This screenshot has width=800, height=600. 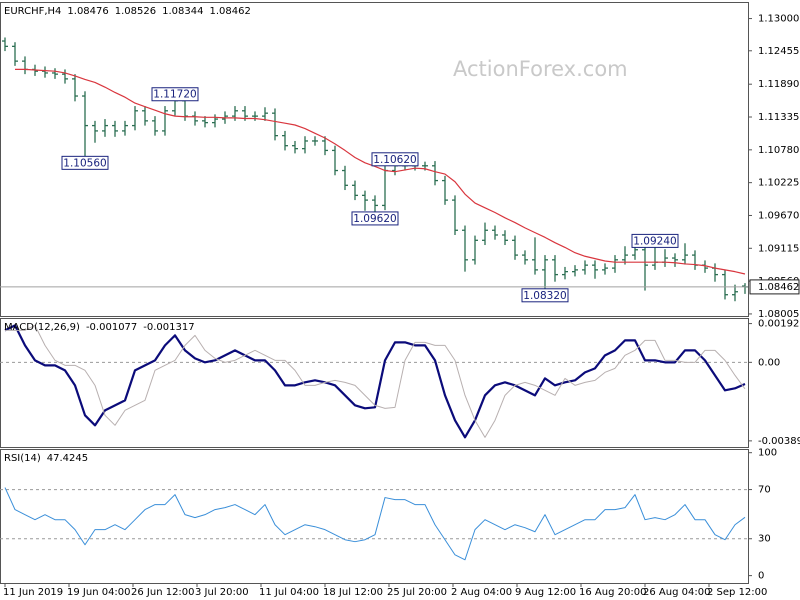 What do you see at coordinates (778, 287) in the screenshot?
I see `last-price-label: 1.08462` at bounding box center [778, 287].